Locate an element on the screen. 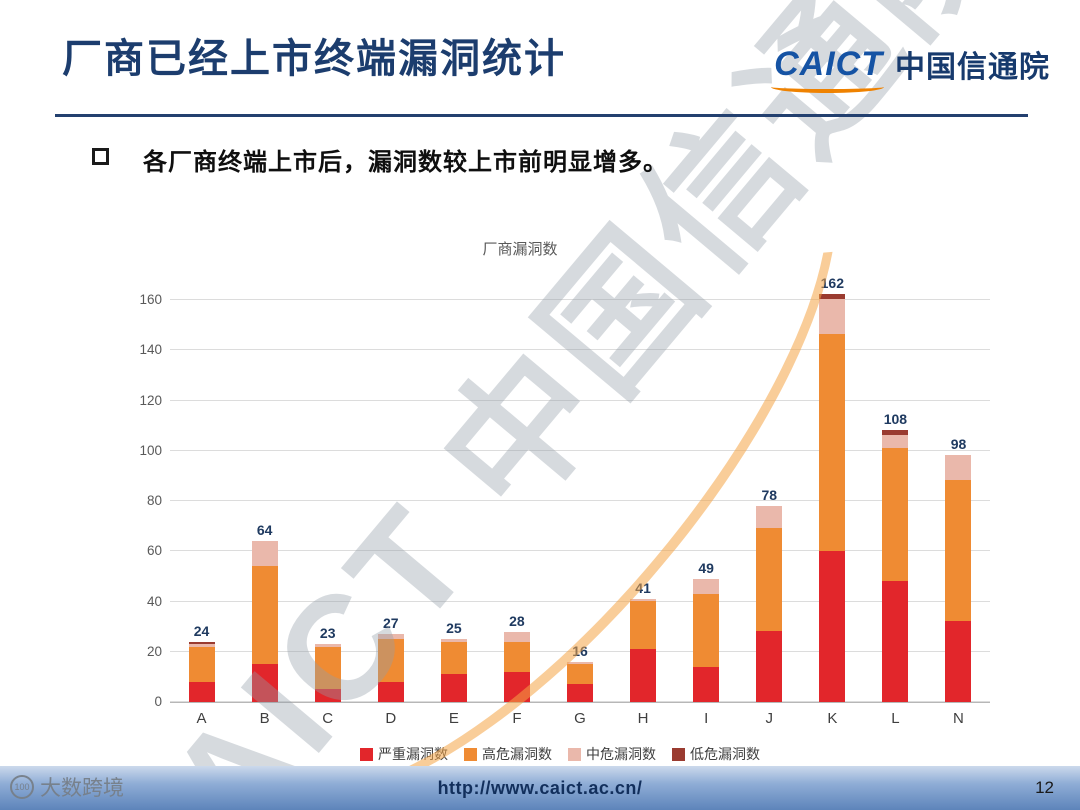  bullet-row: 各厂商终端上市后，漏洞数较上市前明显增多。 is located at coordinates (380, 159).